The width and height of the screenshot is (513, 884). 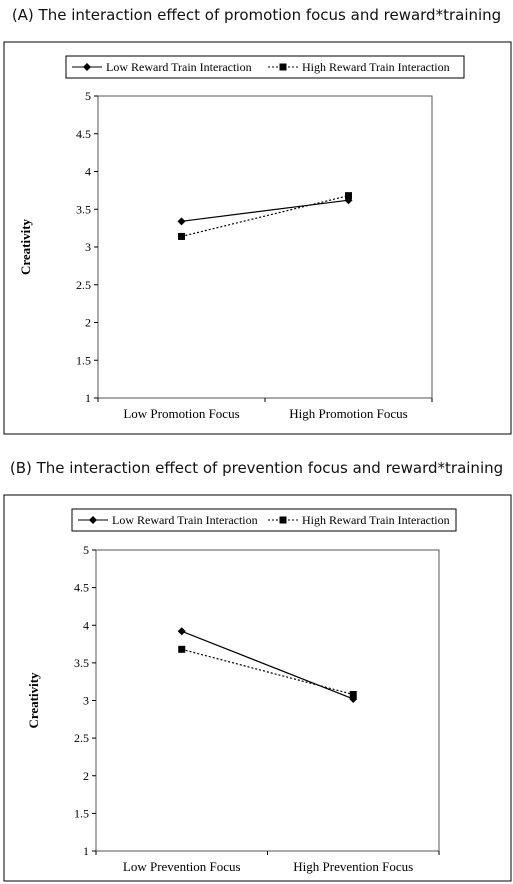 What do you see at coordinates (264, 520) in the screenshot?
I see `chart-b-legend` at bounding box center [264, 520].